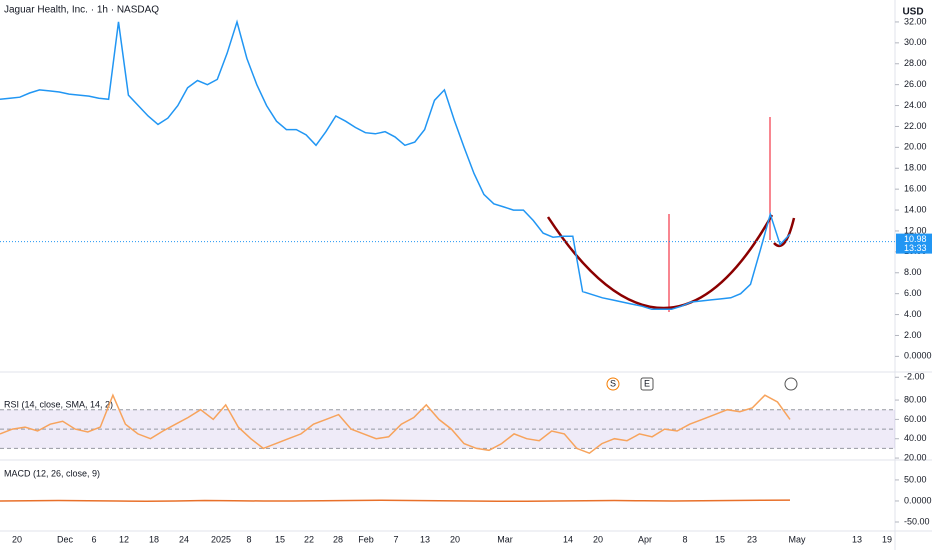 The height and width of the screenshot is (550, 932). I want to click on y-tick-label: 8.00, so click(913, 272).